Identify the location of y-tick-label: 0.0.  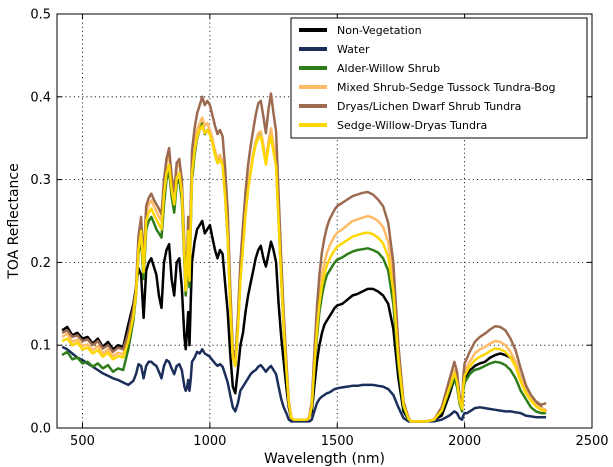
(40, 429).